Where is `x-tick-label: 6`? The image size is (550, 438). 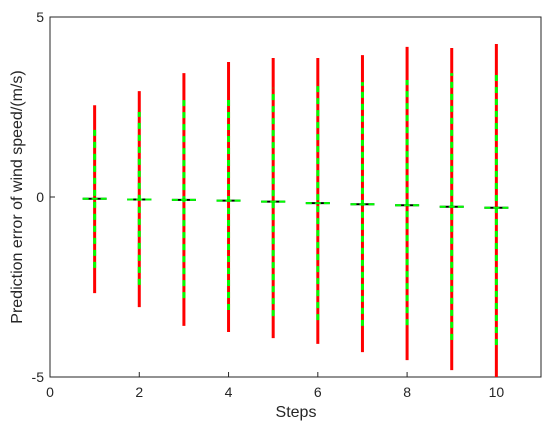
x-tick-label: 6 is located at coordinates (318, 392).